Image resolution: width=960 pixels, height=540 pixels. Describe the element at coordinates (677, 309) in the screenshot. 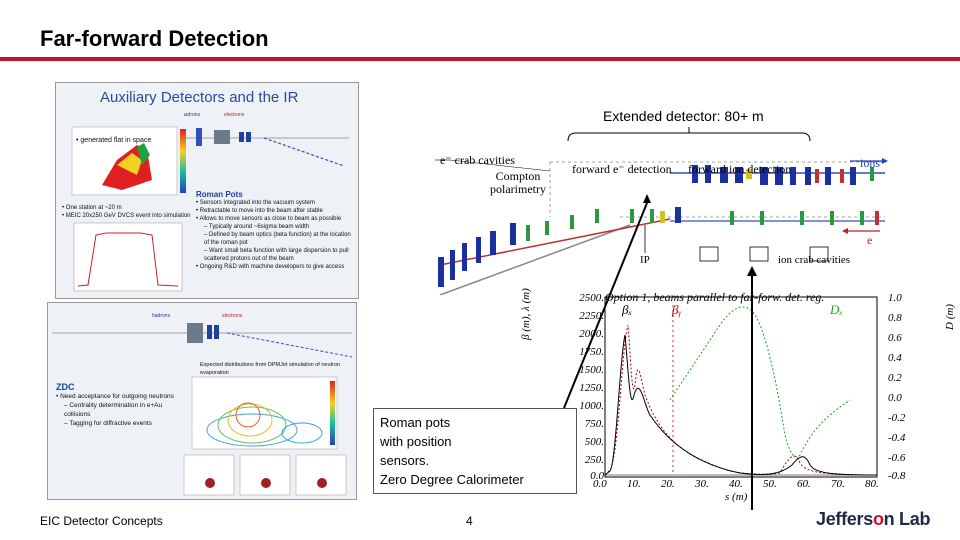

I see `legend-beta-y: βᵧ` at that location.